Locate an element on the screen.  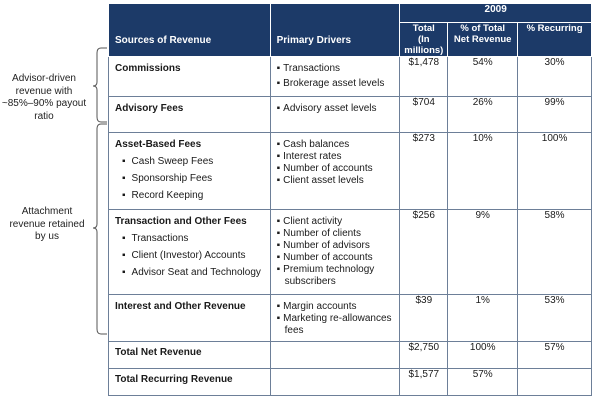
driver-item: Interest rates is located at coordinates (336, 157).